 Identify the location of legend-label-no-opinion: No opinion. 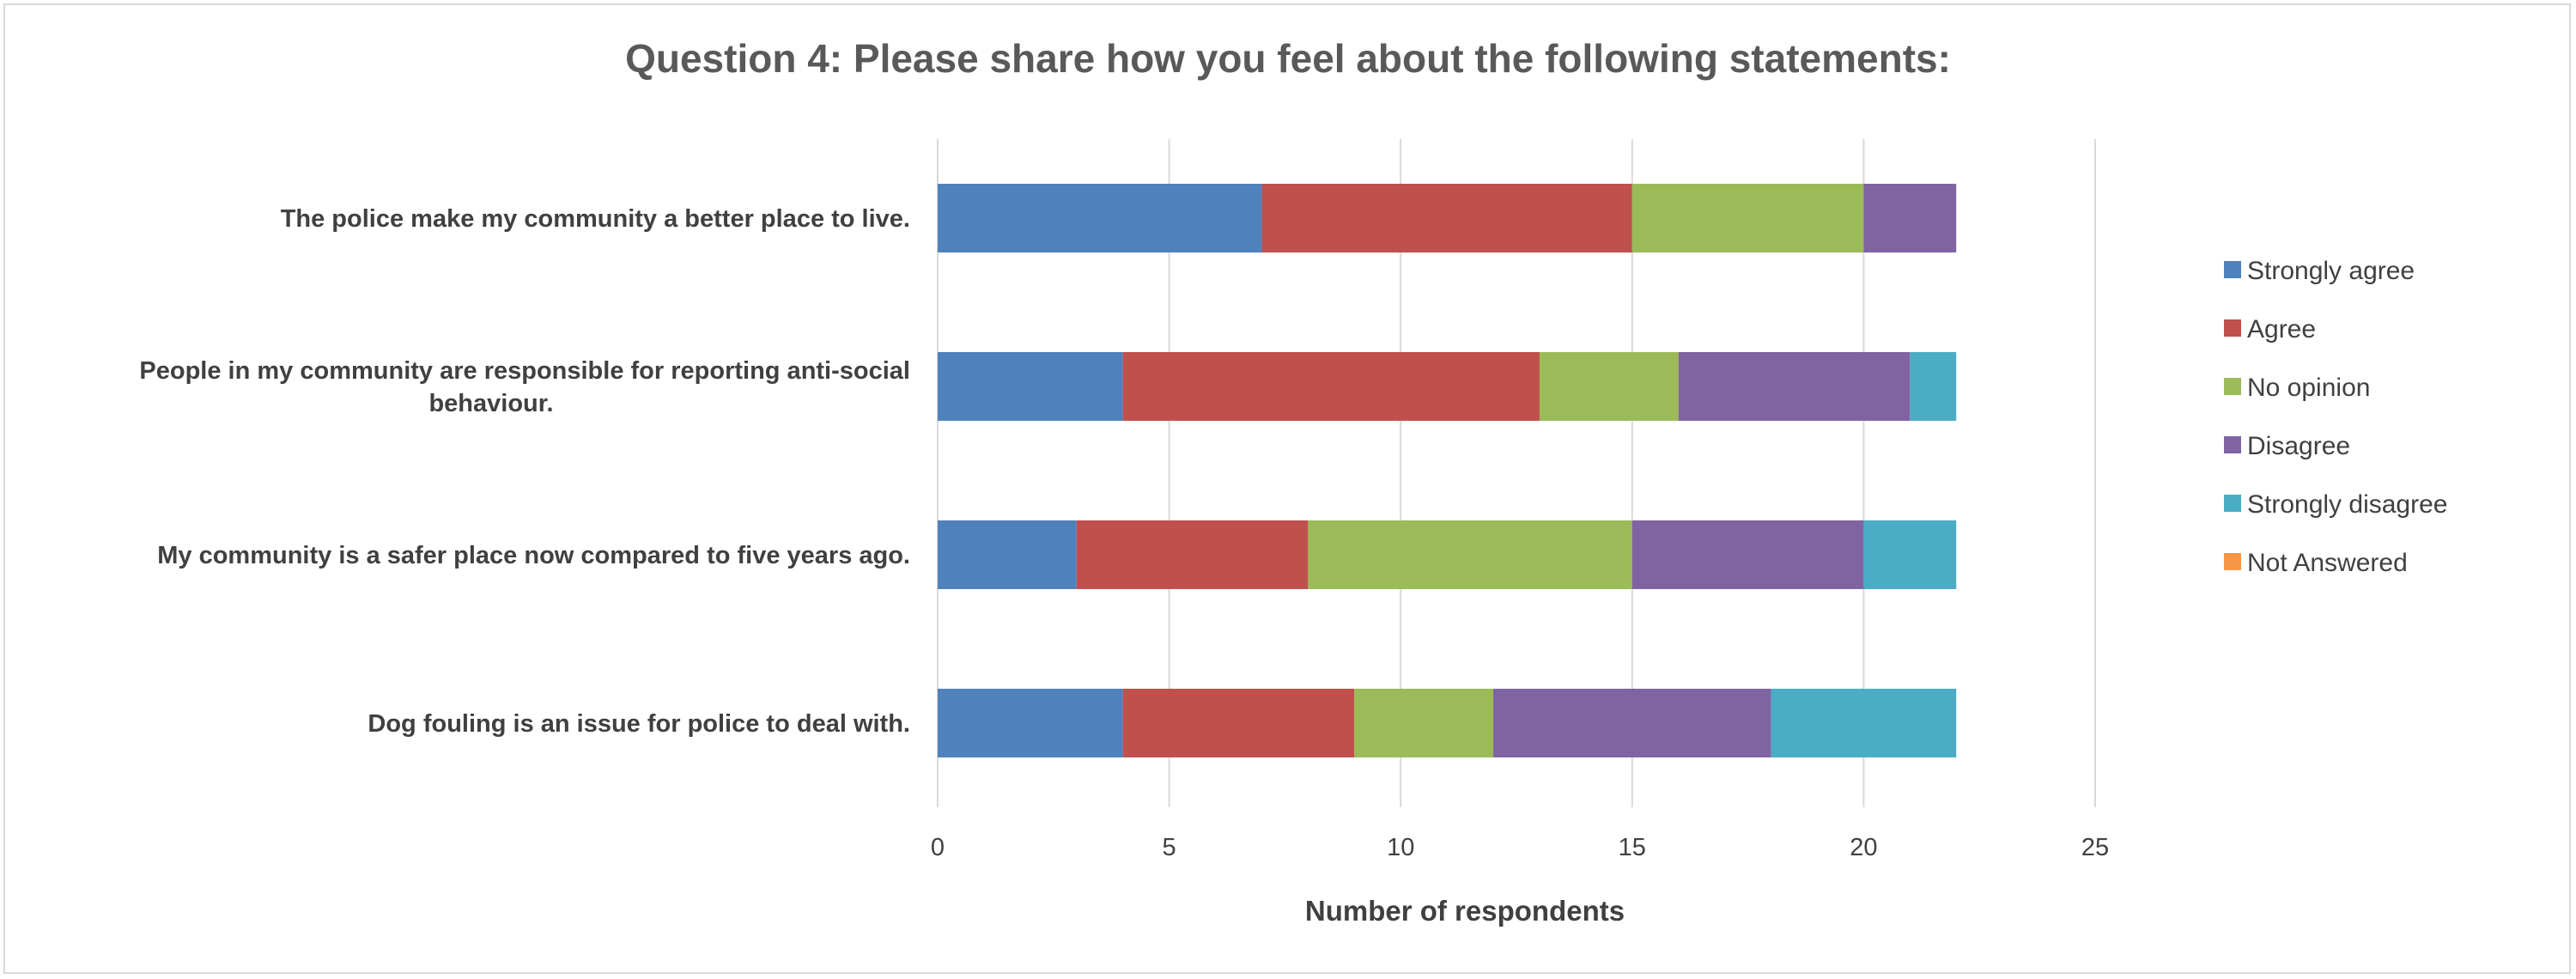
(2309, 388).